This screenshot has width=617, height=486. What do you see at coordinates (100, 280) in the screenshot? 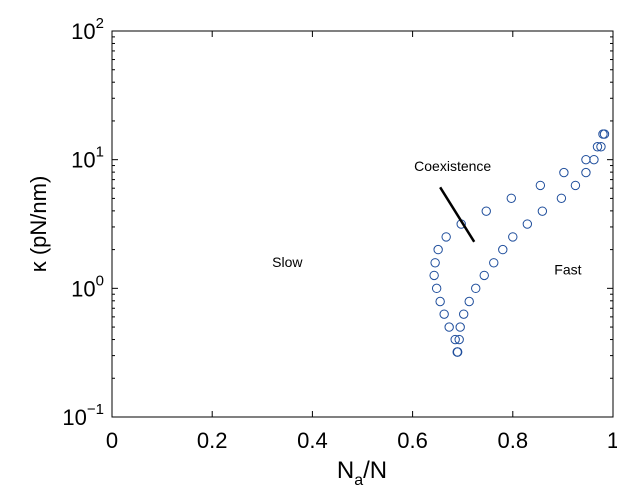
I see `y-tick-exponent: 0` at bounding box center [100, 280].